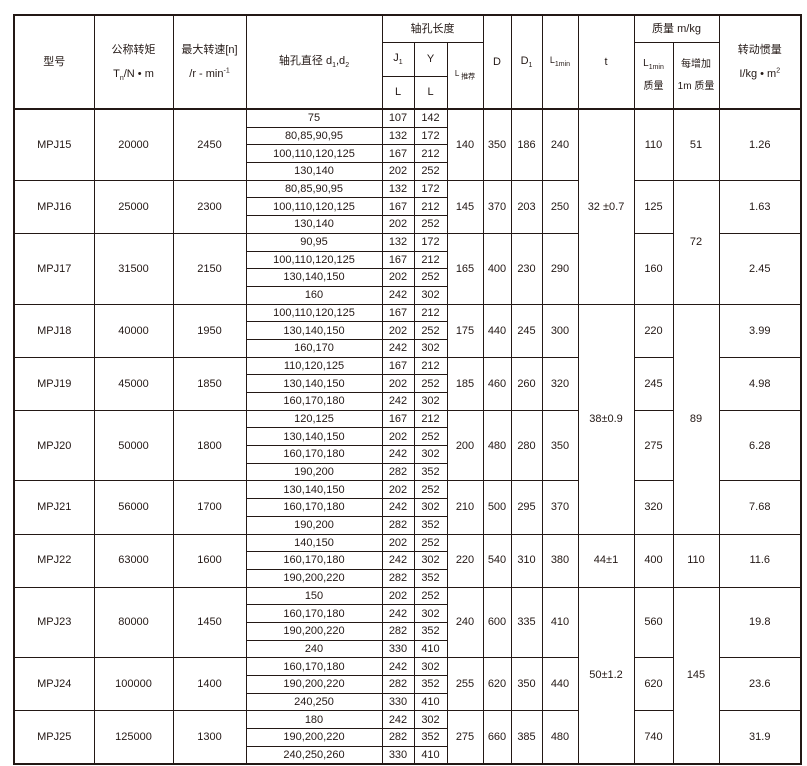 The height and width of the screenshot is (766, 807). What do you see at coordinates (526, 622) in the screenshot?
I see `d1-cell: 335` at bounding box center [526, 622].